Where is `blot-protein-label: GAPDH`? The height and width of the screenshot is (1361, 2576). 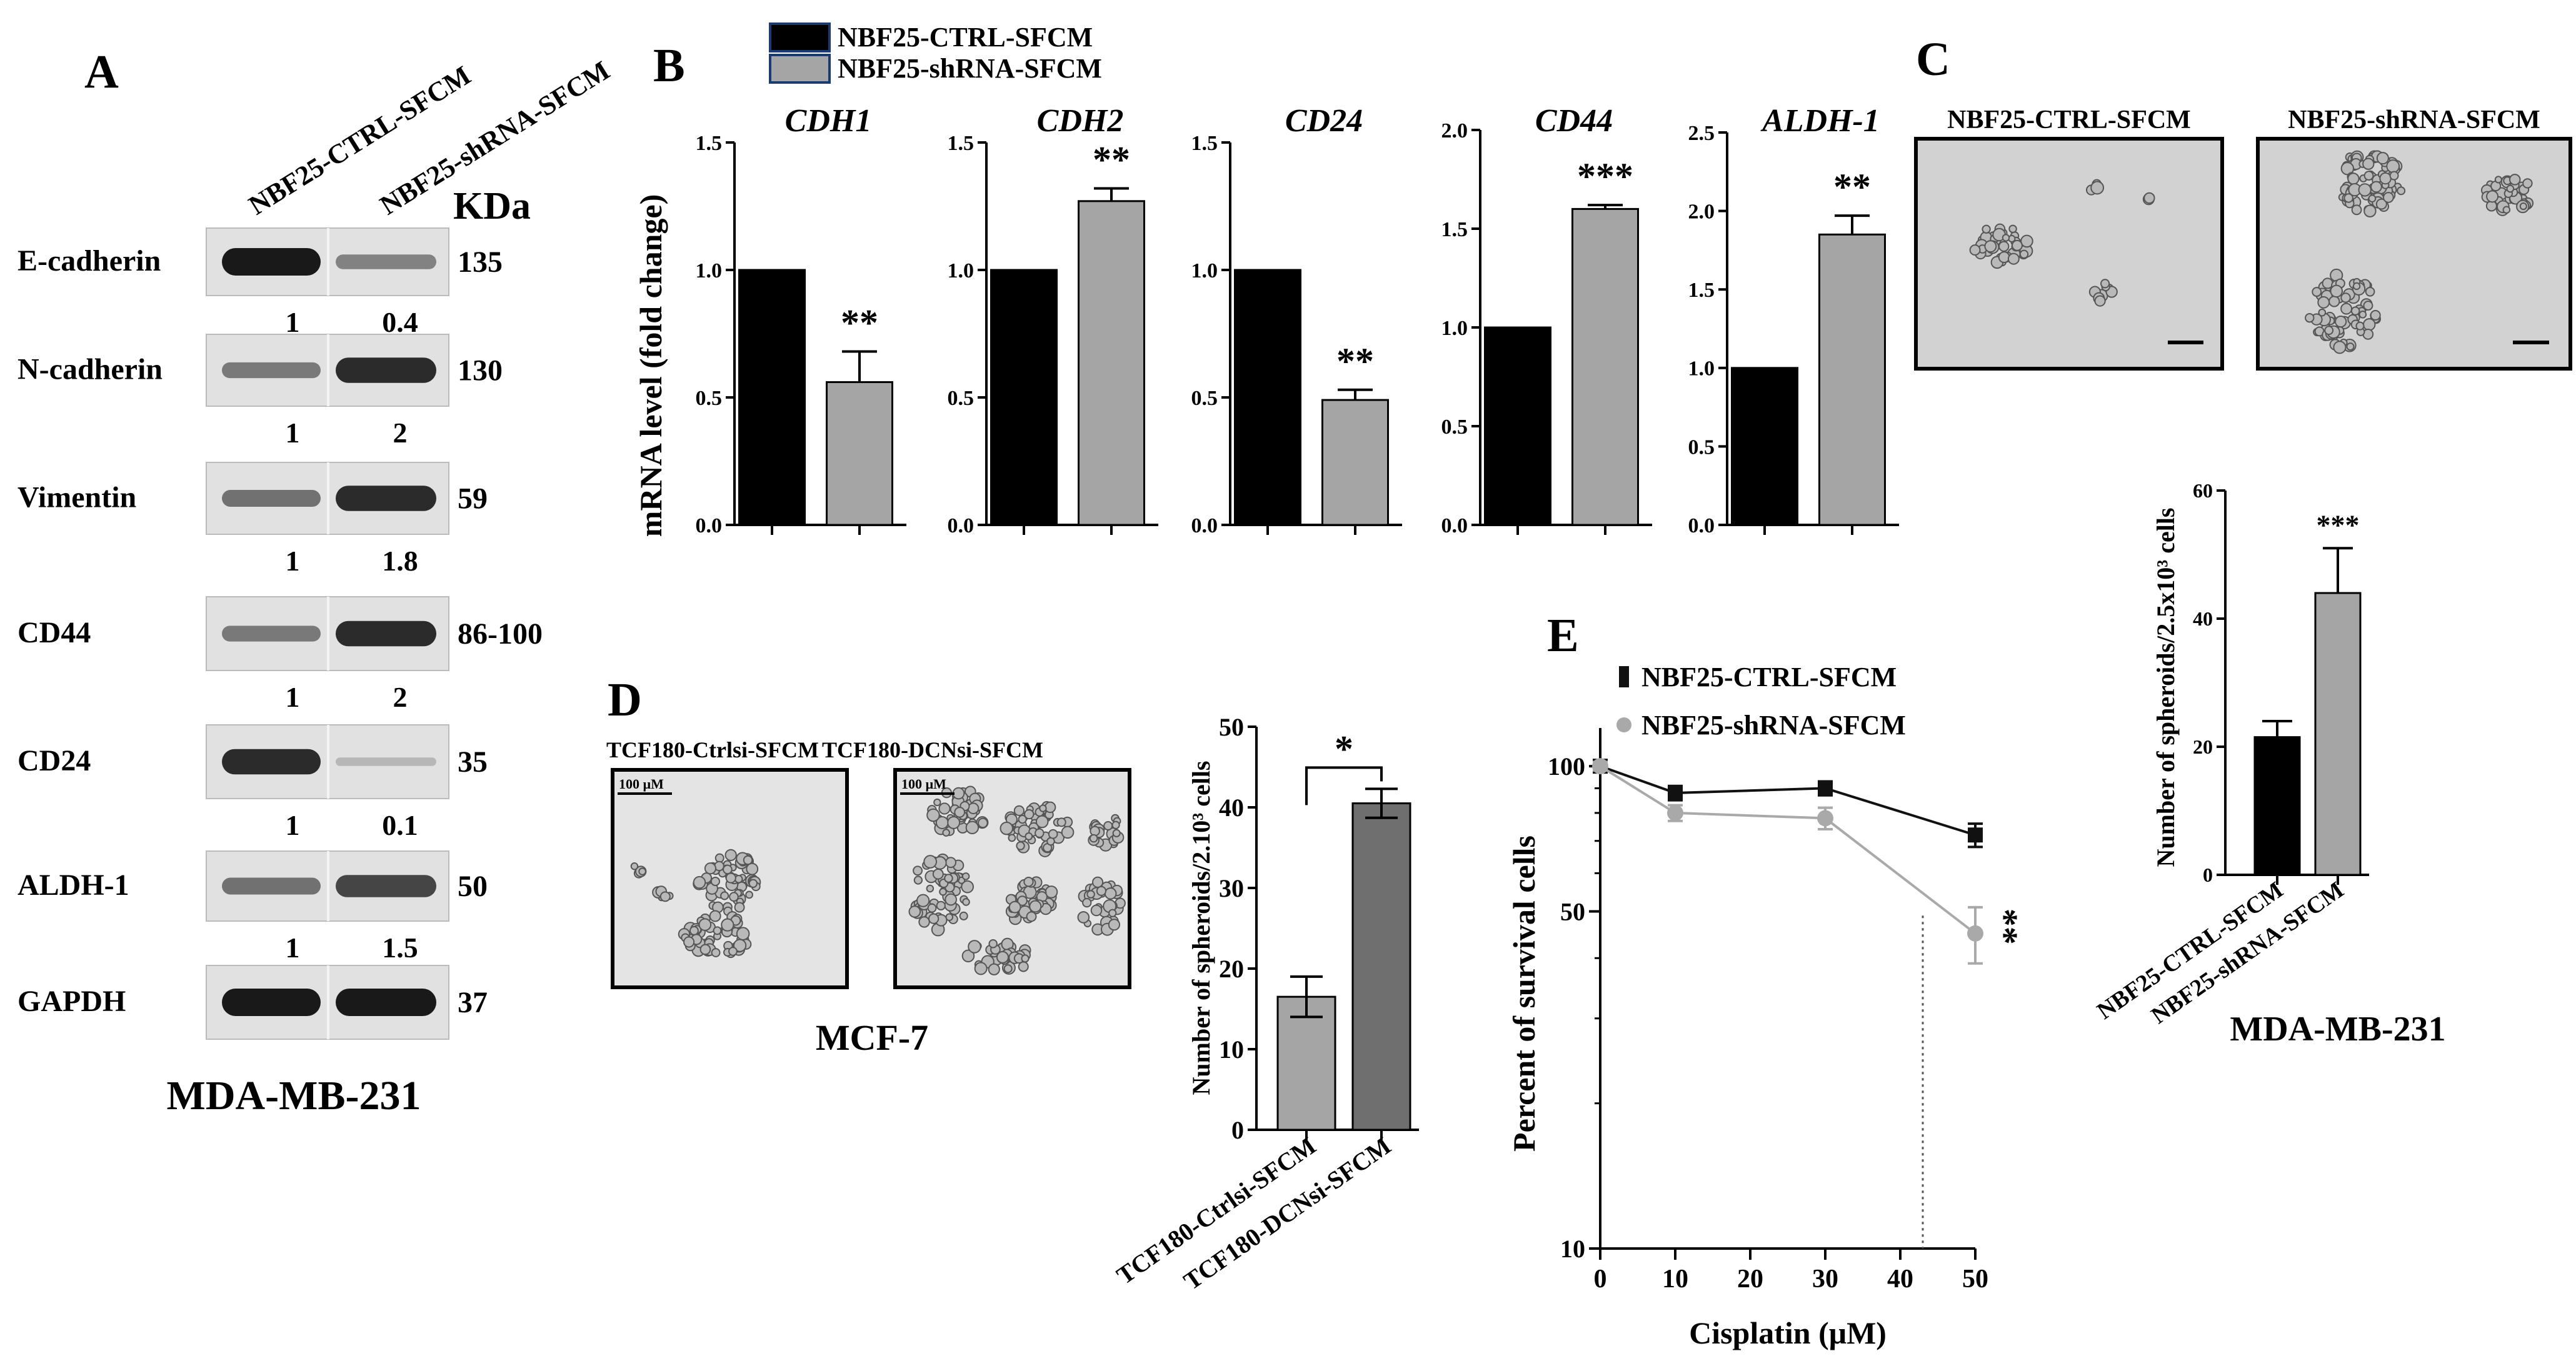
blot-protein-label: GAPDH is located at coordinates (72, 1001).